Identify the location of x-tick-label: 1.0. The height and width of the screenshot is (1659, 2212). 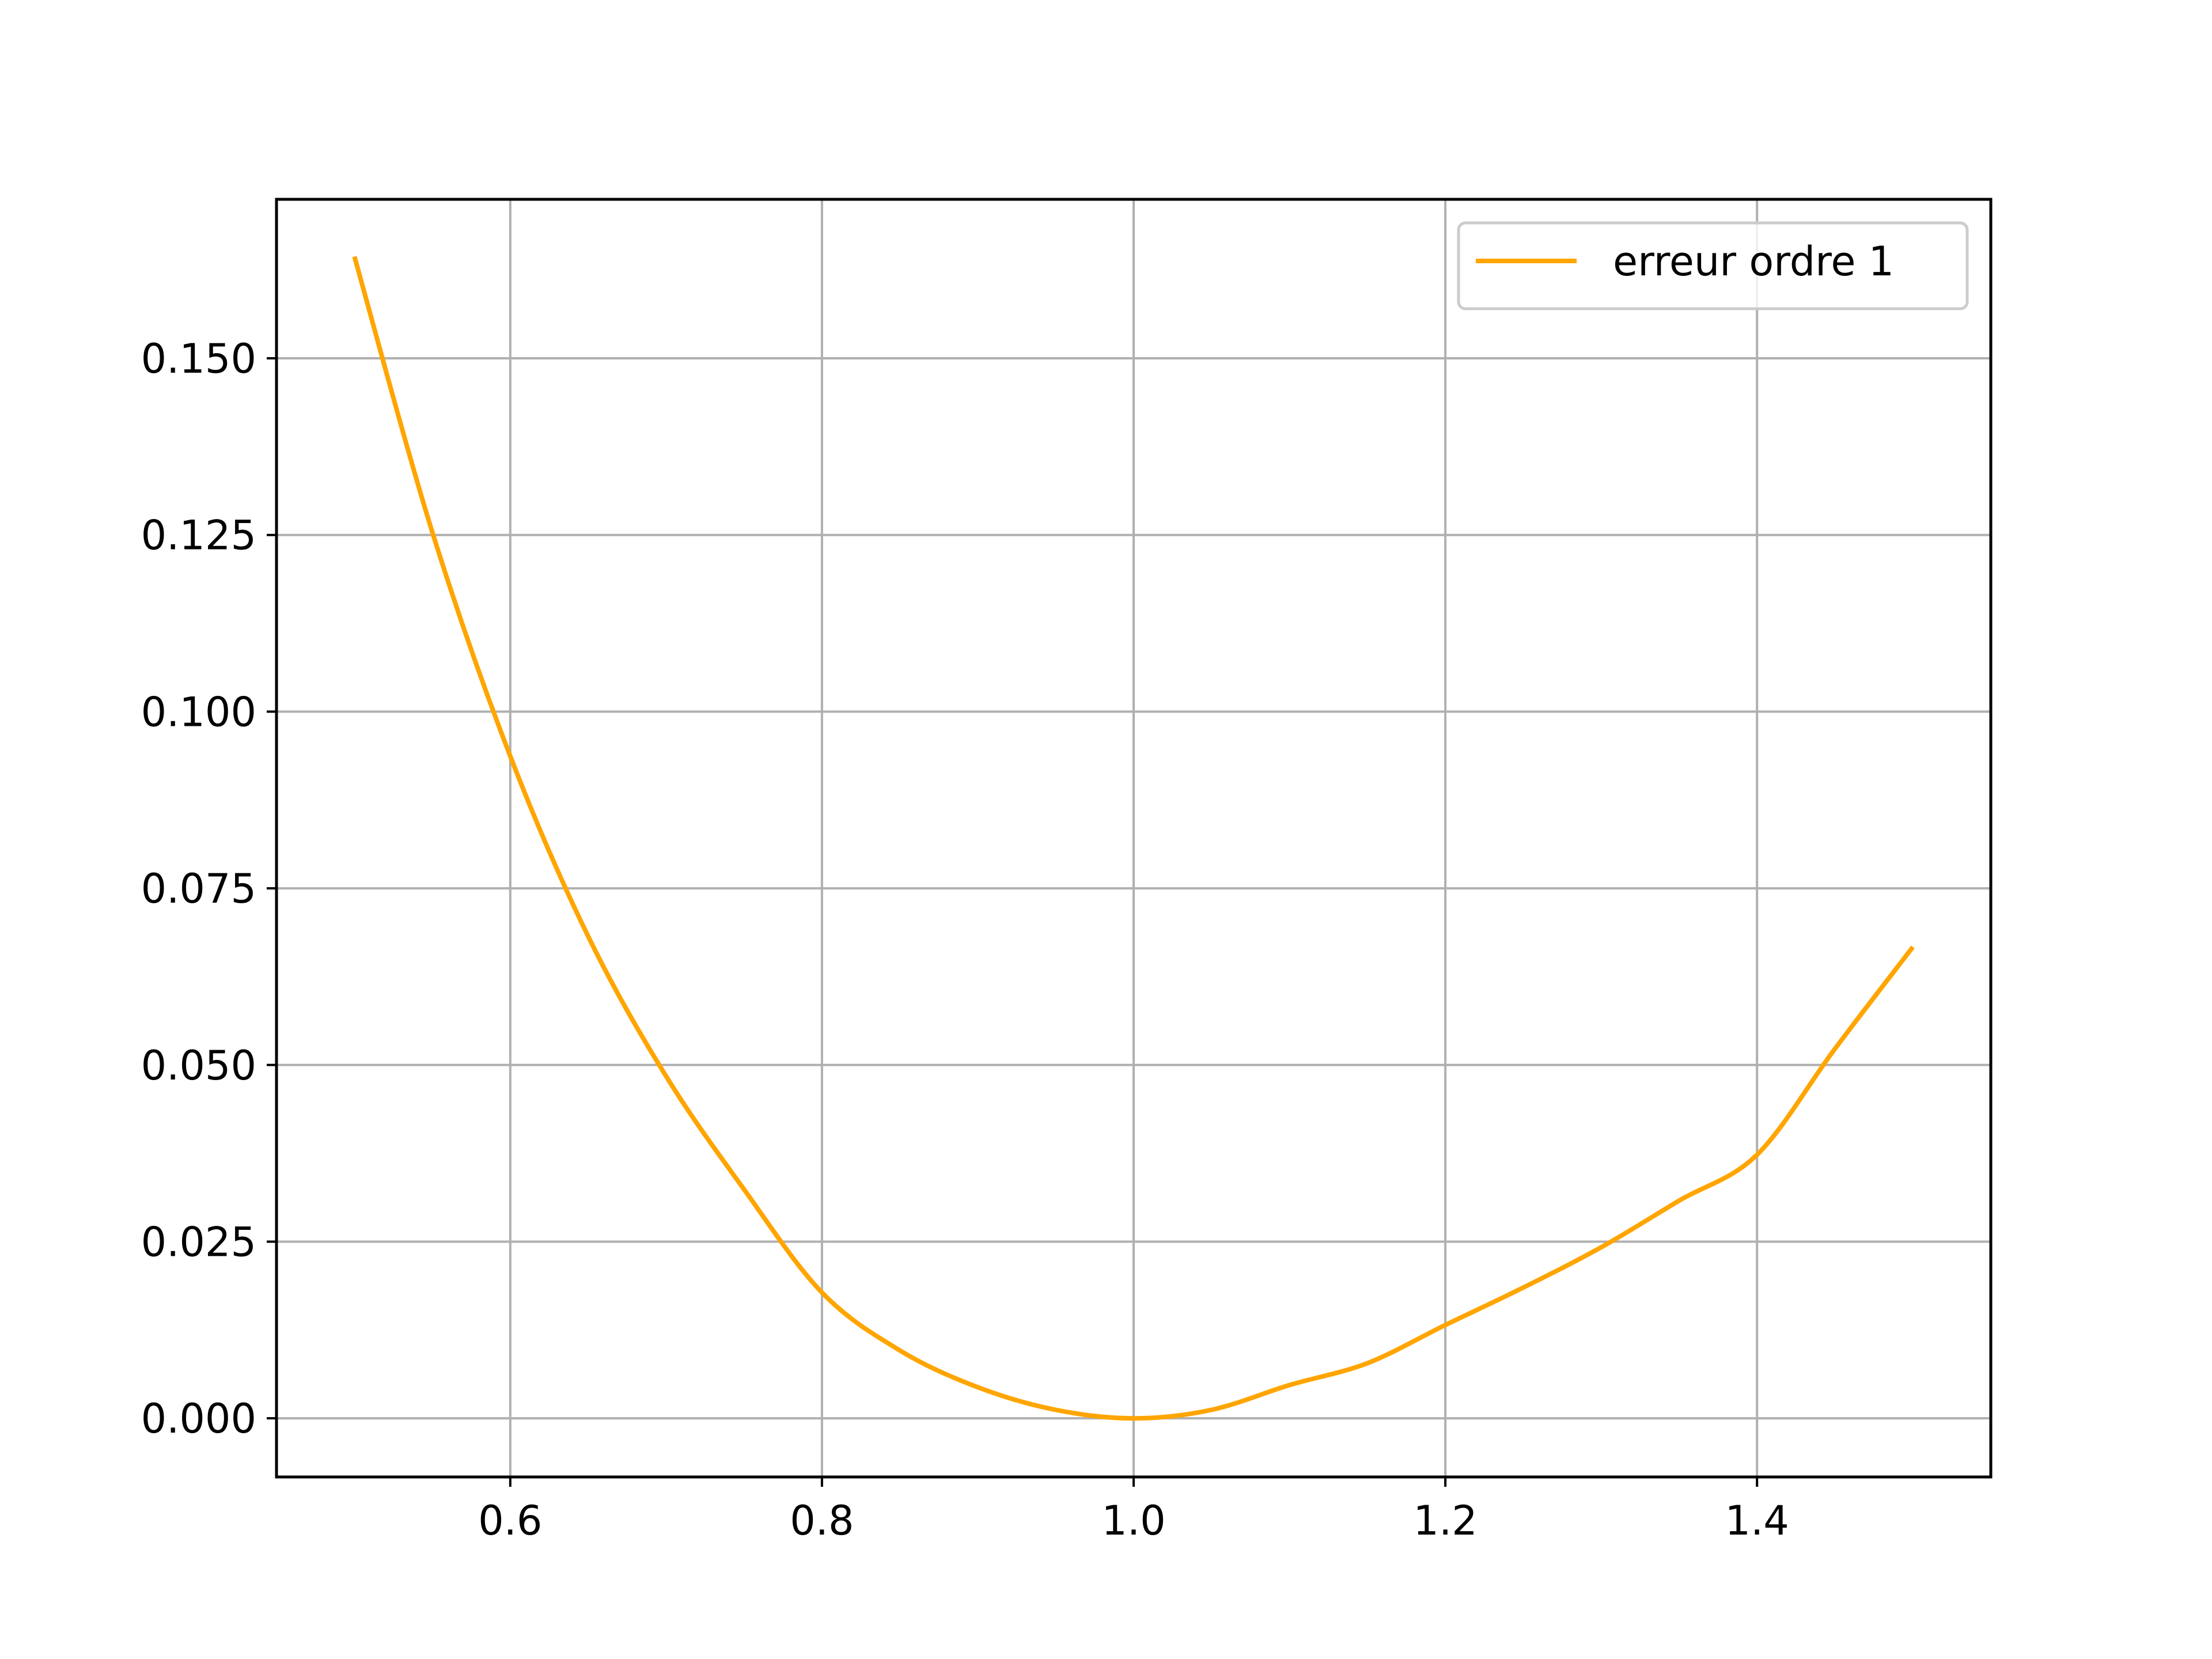
(1133, 1520).